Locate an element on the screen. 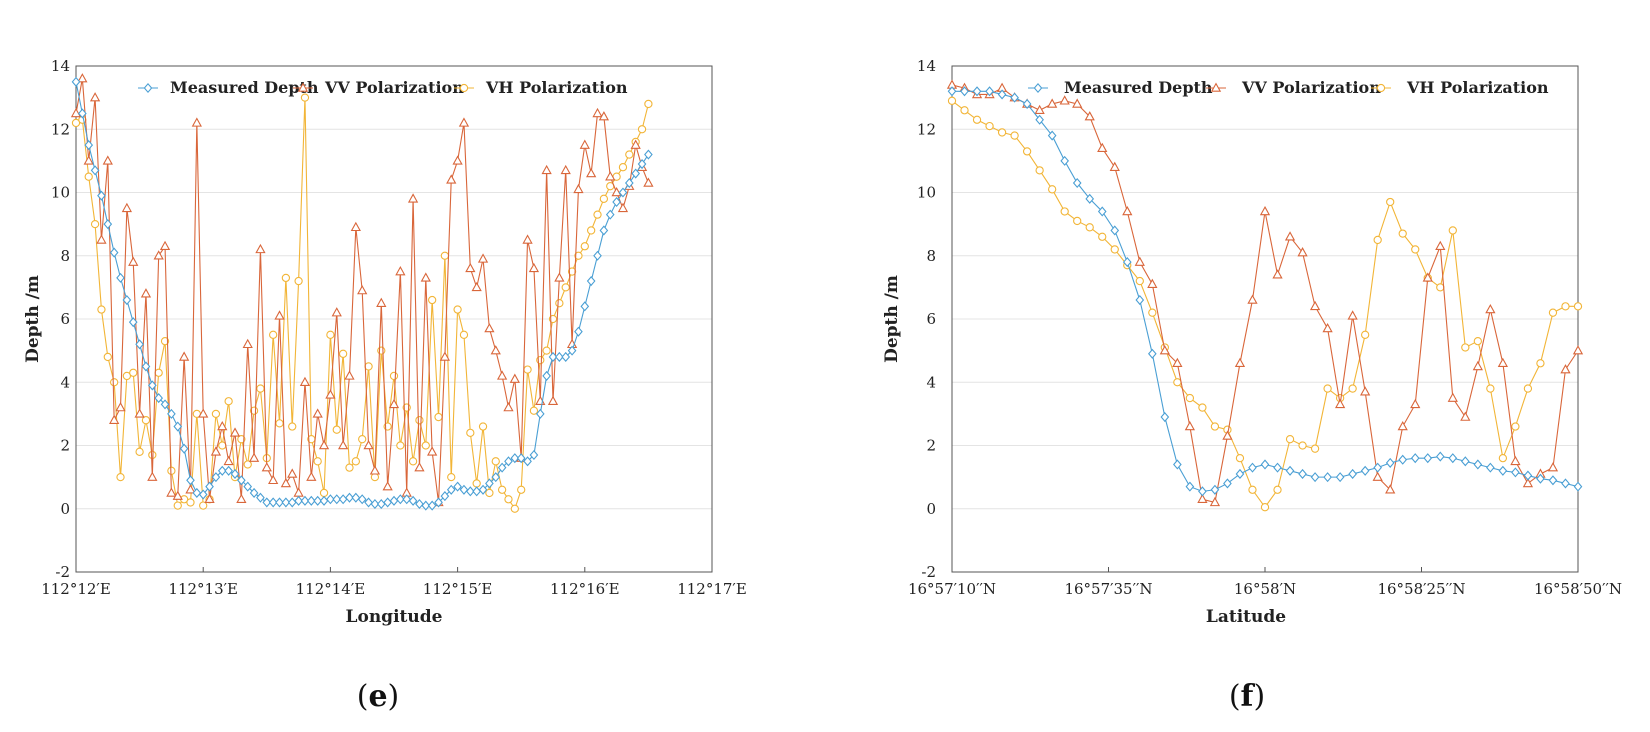 The width and height of the screenshot is (1650, 732). y-tick-label: 2 is located at coordinates (65, 446).